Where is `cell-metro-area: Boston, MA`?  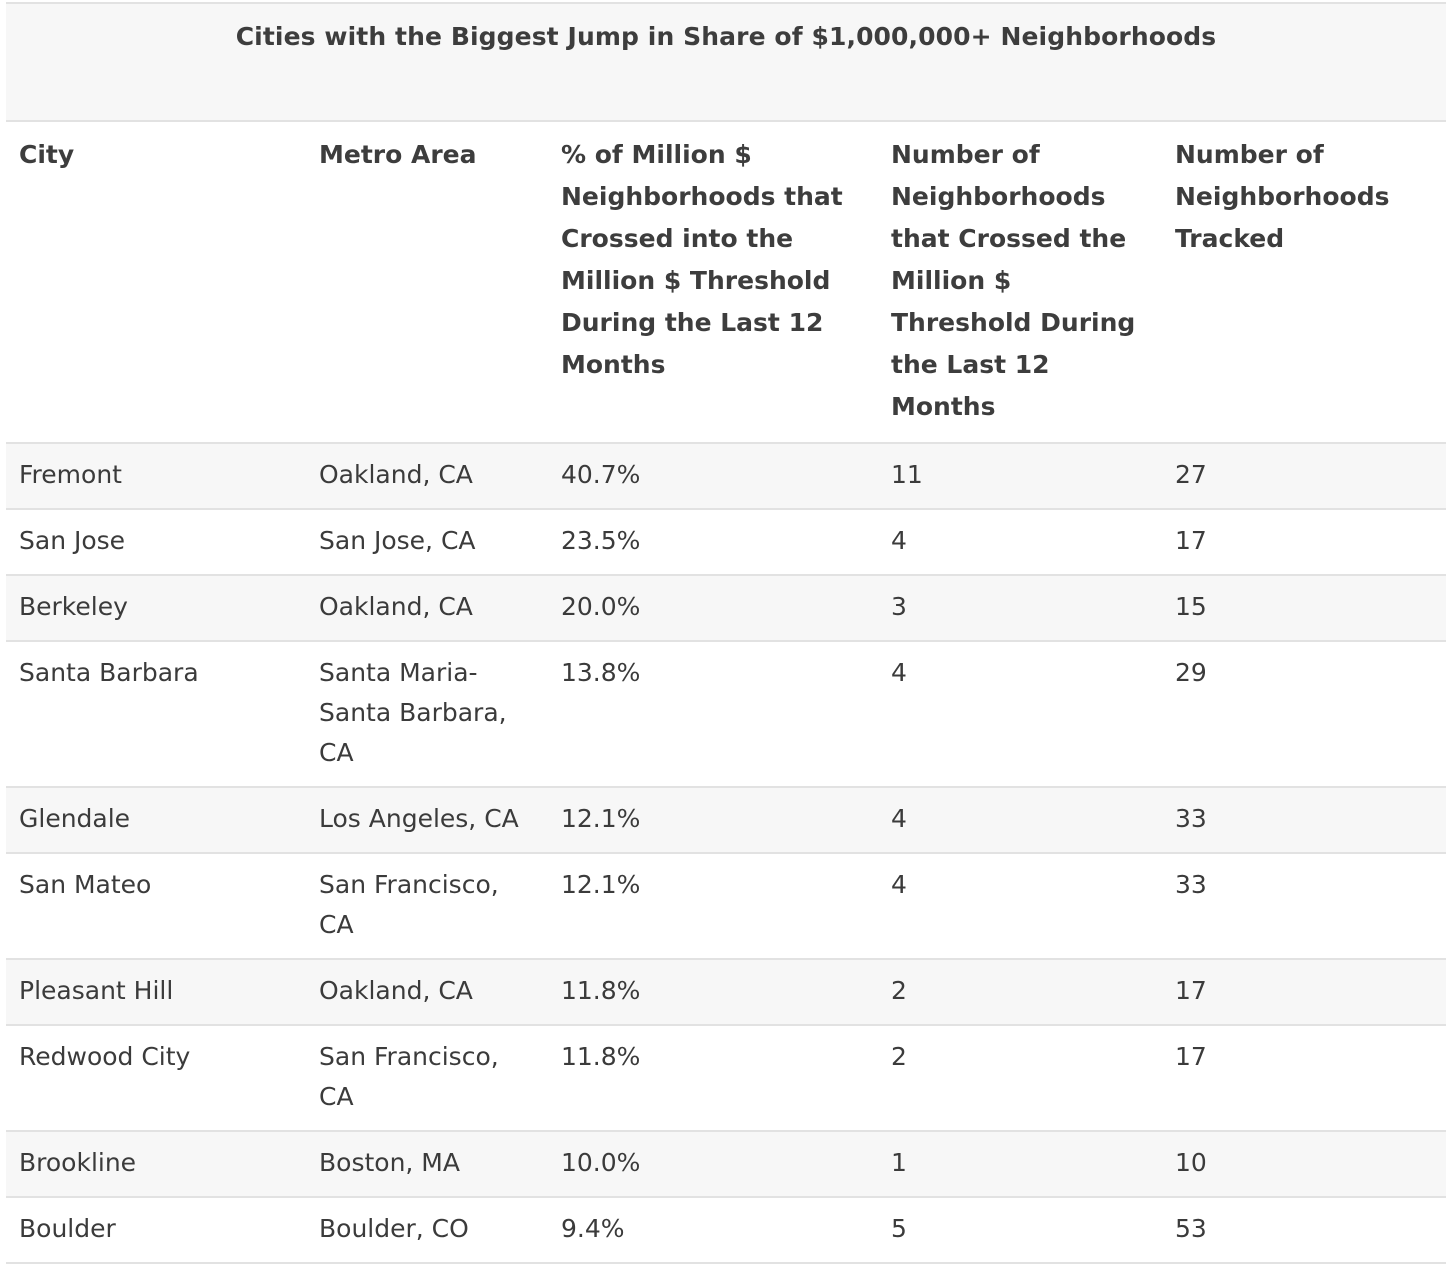 cell-metro-area: Boston, MA is located at coordinates (389, 1162).